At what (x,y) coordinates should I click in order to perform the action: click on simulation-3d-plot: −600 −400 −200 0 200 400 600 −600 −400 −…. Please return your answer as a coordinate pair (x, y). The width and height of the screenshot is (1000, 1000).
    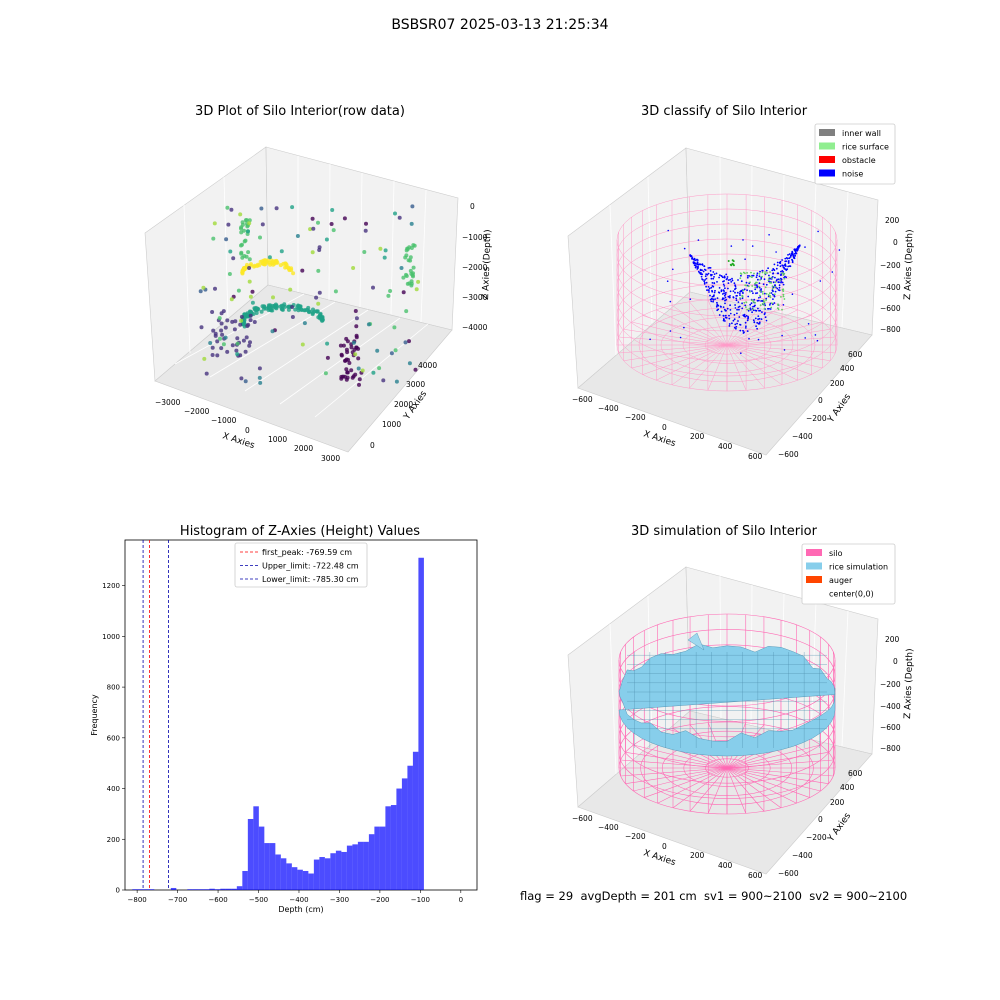
    Looking at the image, I should click on (741, 711).